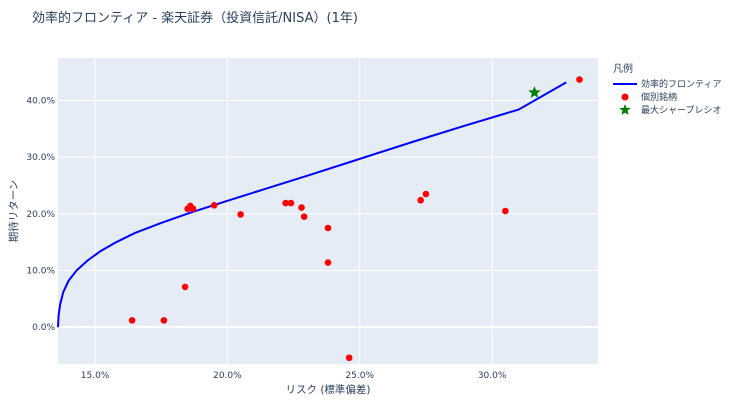 This screenshot has width=730, height=410. What do you see at coordinates (13, 211) in the screenshot?
I see `y-axis-title: 期待リターン` at bounding box center [13, 211].